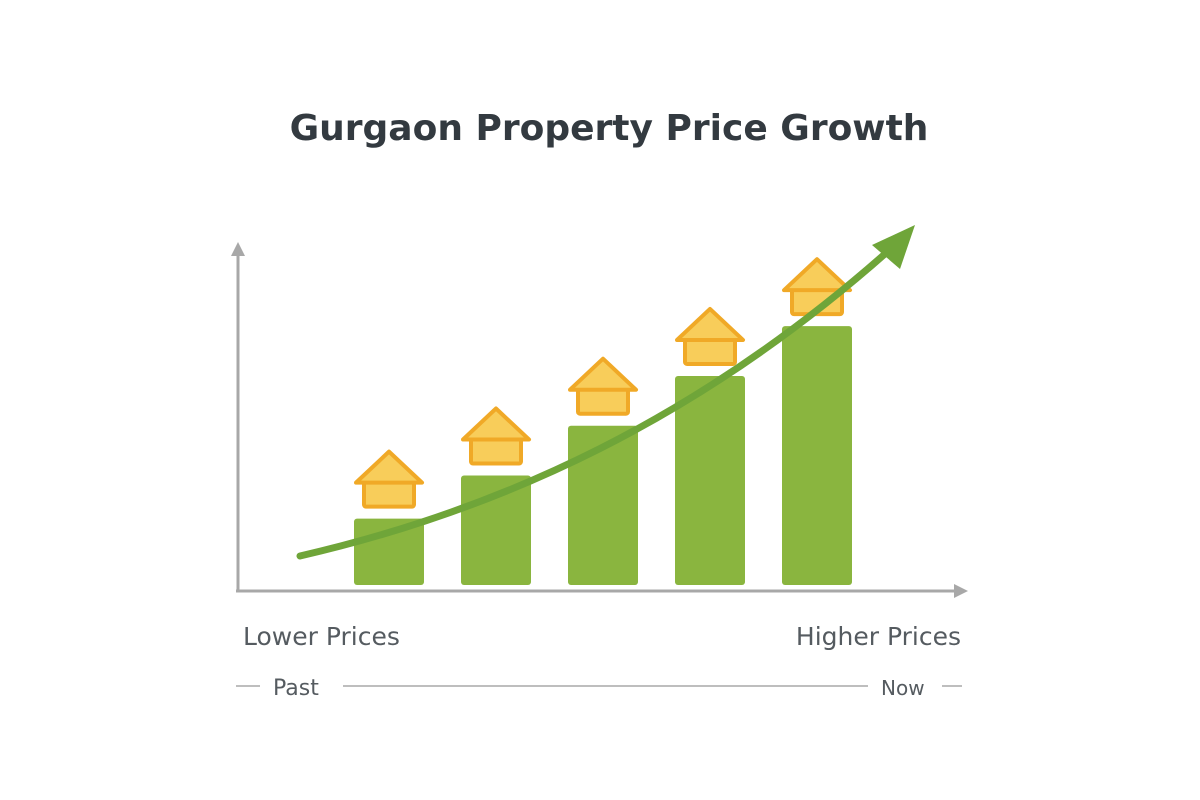 This screenshot has height=800, width=1200. Describe the element at coordinates (893, 247) in the screenshot. I see `trend-arrow-head-icon` at that location.